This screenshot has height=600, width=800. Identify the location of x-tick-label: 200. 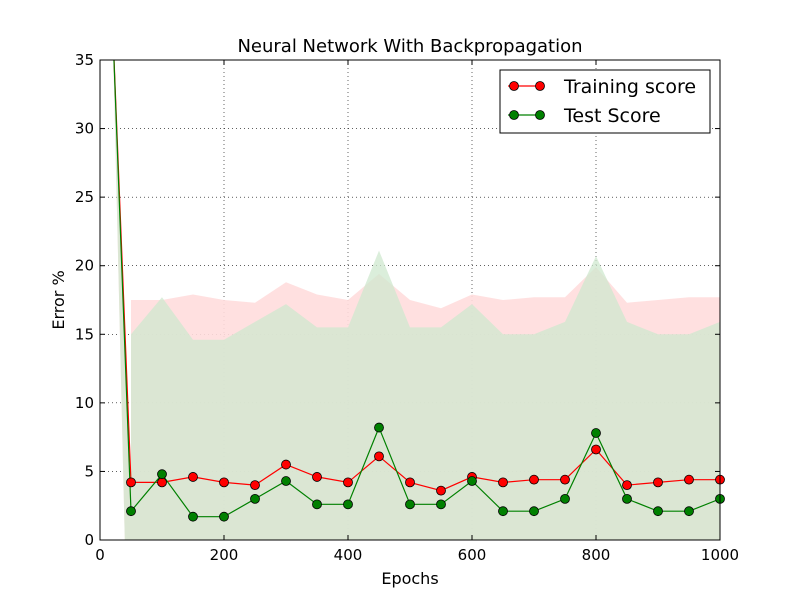
(224, 555).